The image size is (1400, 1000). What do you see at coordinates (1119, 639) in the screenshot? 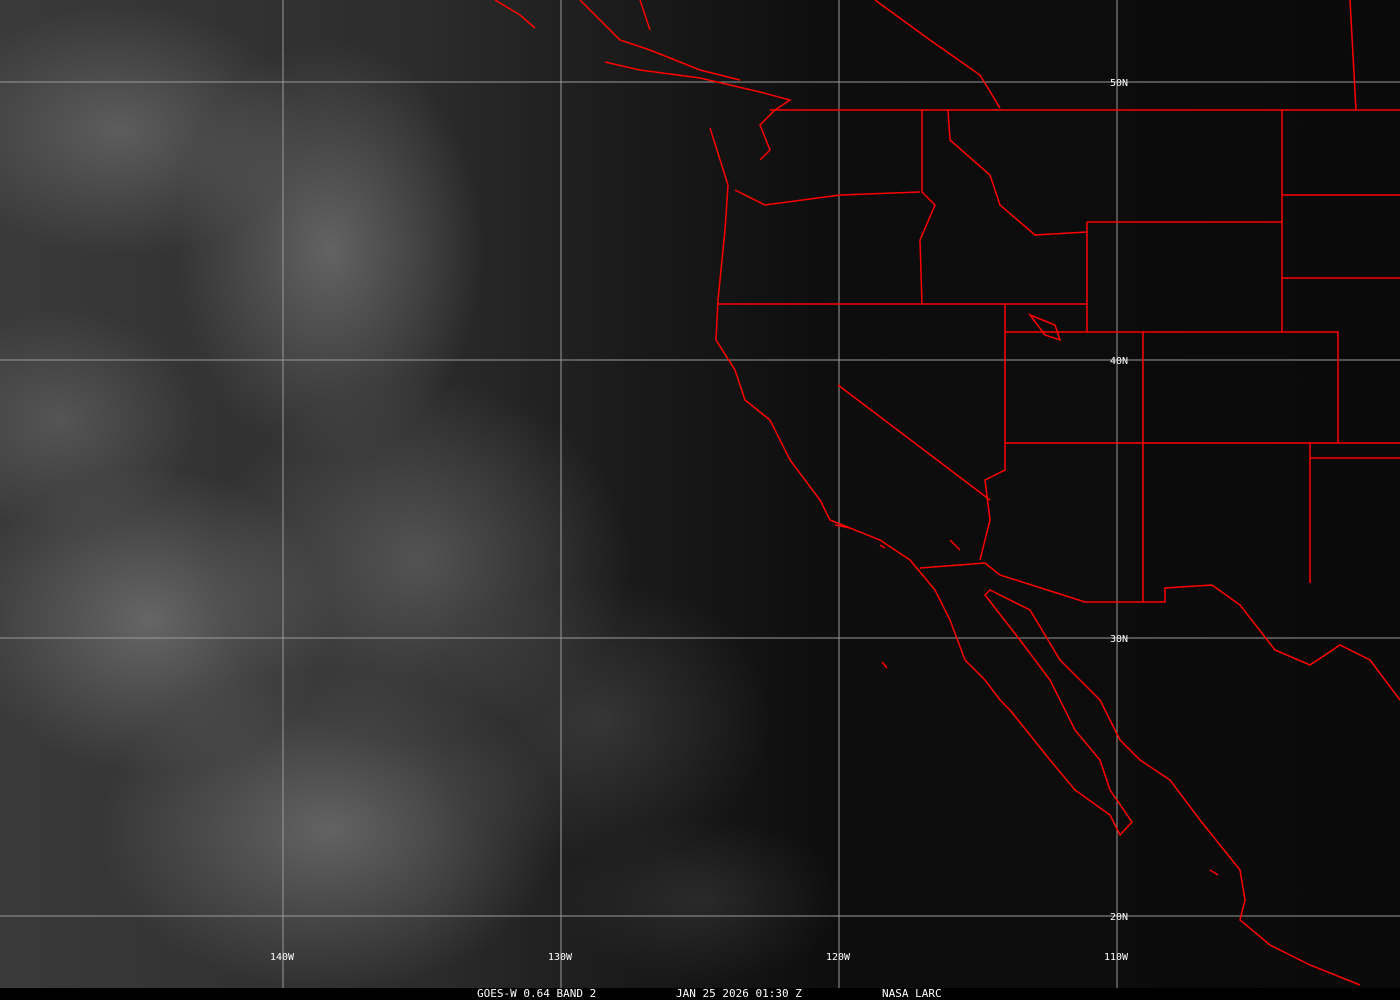
I see `lat-label: 30N` at bounding box center [1119, 639].